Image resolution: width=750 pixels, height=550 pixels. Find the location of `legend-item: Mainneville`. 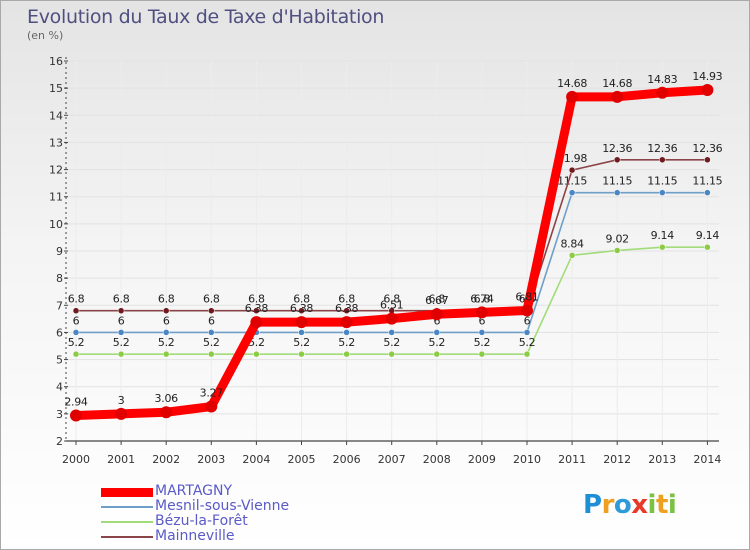

legend-item: Mainneville is located at coordinates (229, 536).